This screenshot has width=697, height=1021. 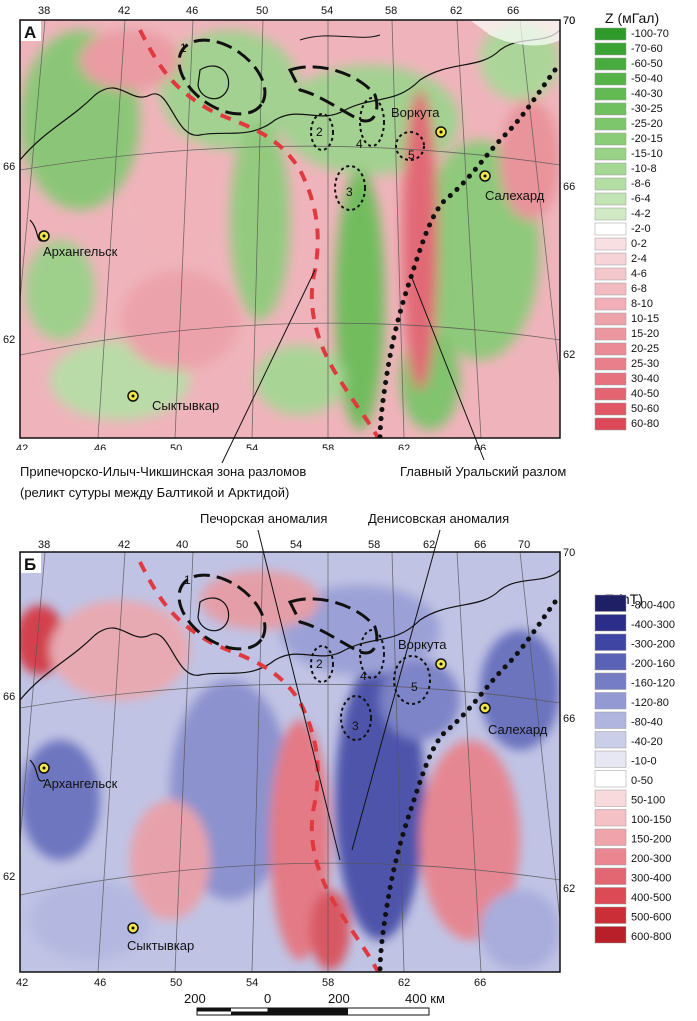 What do you see at coordinates (651, 859) in the screenshot?
I see `legend-label: 200-300` at bounding box center [651, 859].